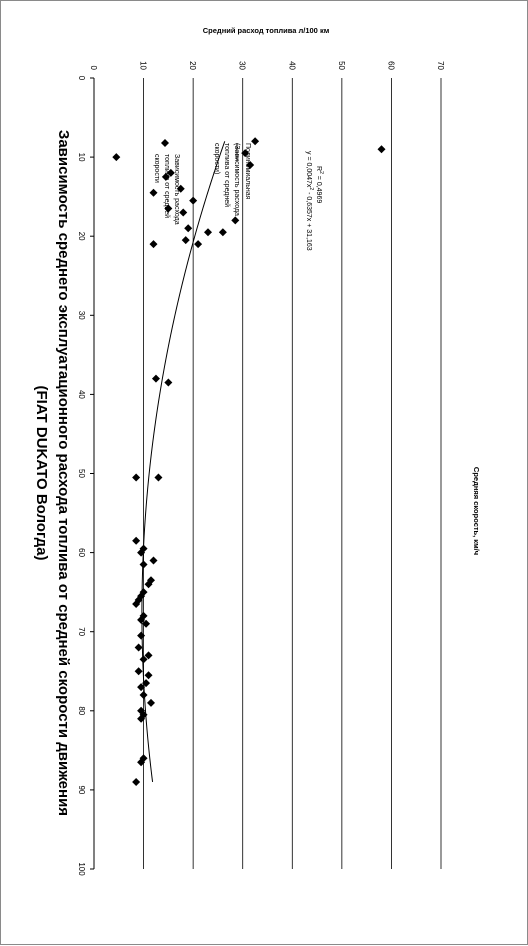 The image size is (528, 946). I want to click on chart-subtitle: (FIAT DUKATO Вологда), so click(41, 473).